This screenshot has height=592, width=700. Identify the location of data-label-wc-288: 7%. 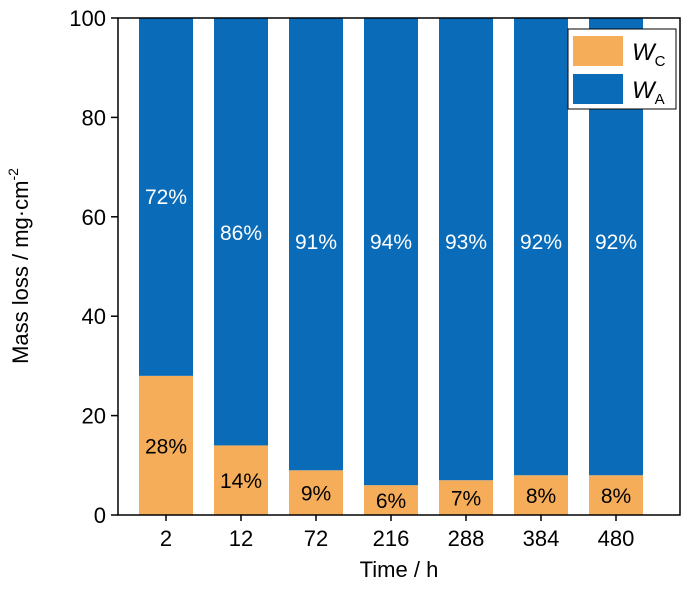
(466, 499).